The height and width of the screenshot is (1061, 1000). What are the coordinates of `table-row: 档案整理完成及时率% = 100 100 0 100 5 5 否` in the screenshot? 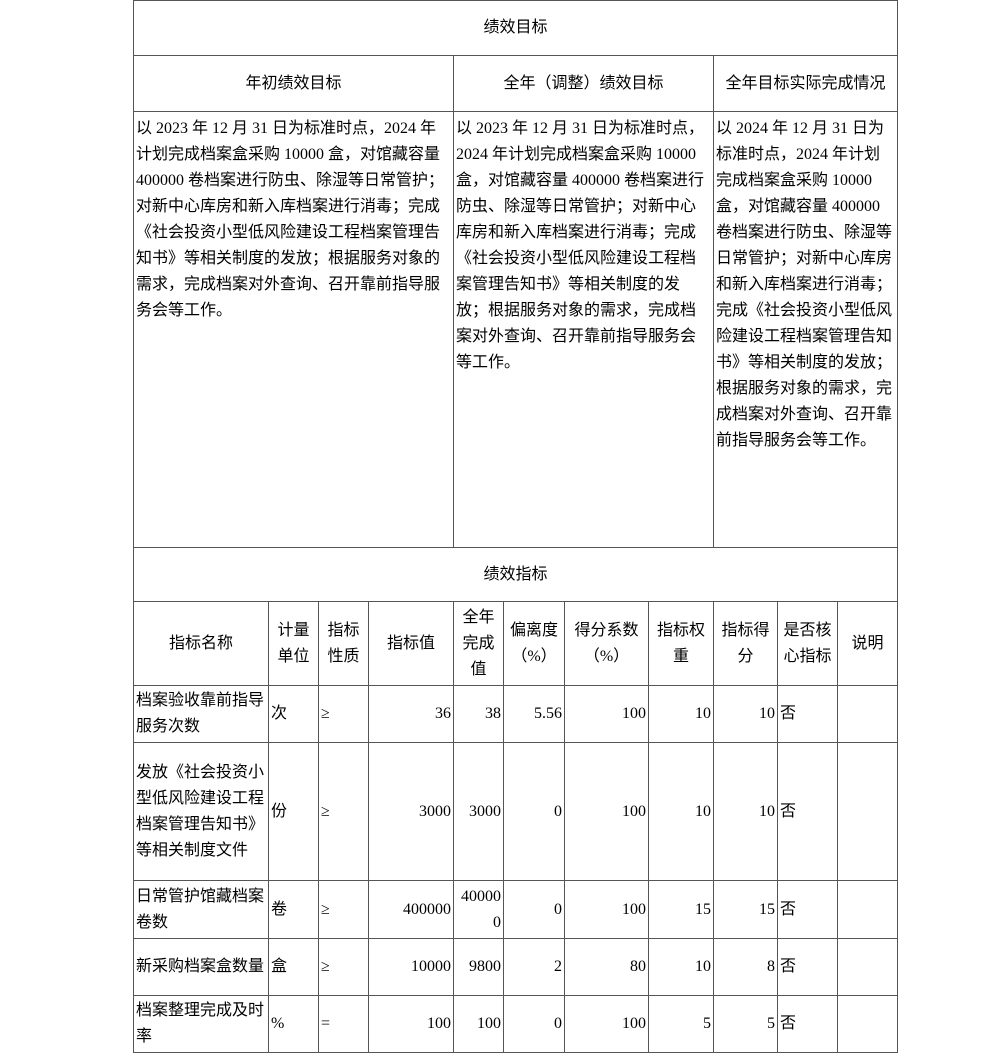 It's located at (515, 1024).